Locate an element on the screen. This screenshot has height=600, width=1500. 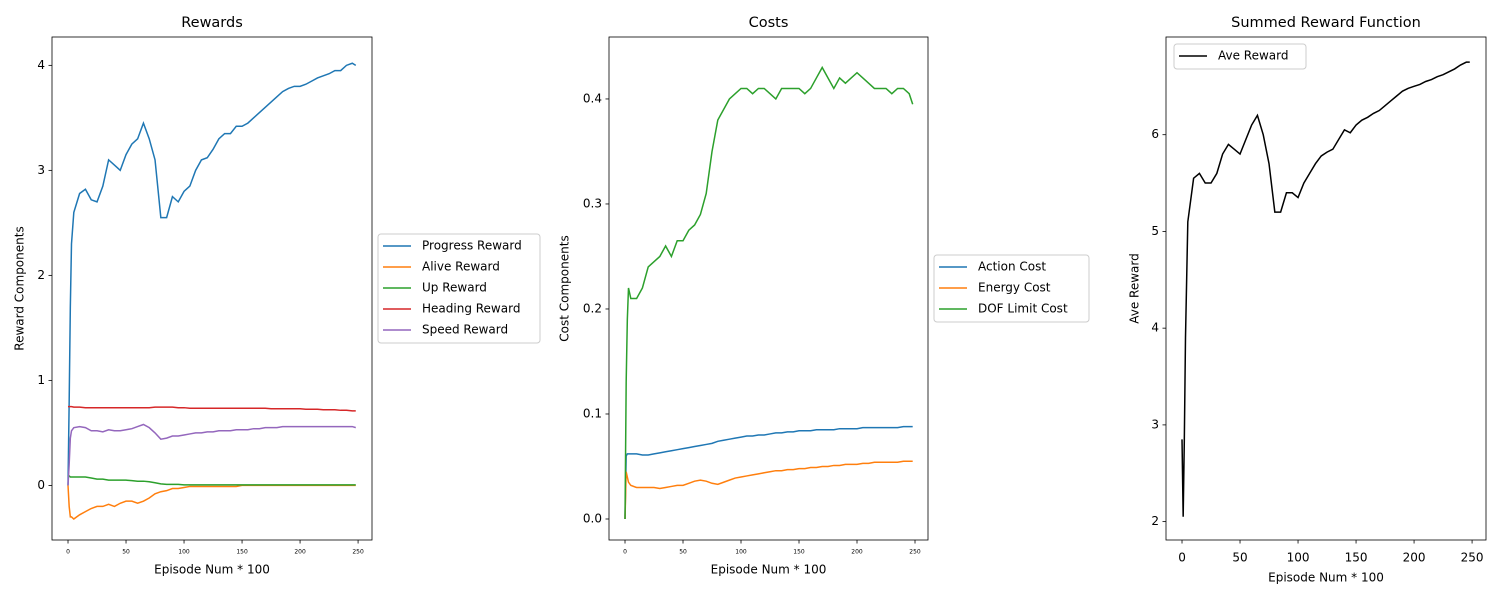
legend-label: Heading Reward is located at coordinates (471, 309).